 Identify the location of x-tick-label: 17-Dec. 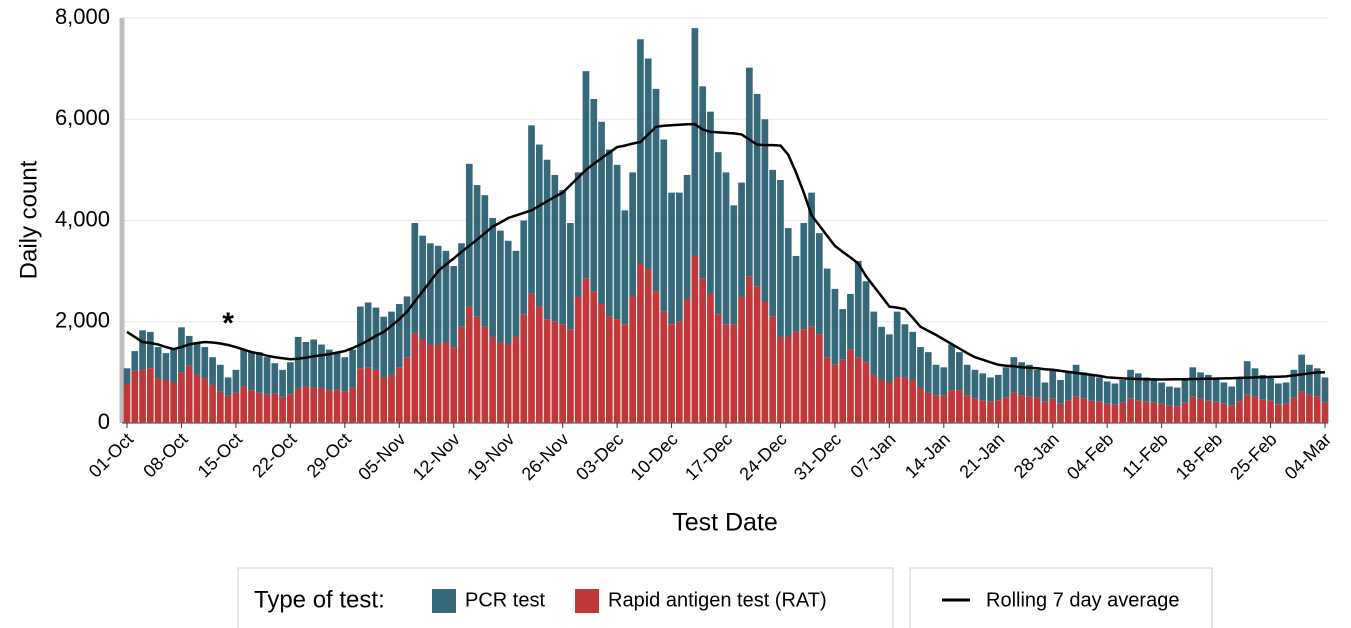
(708, 456).